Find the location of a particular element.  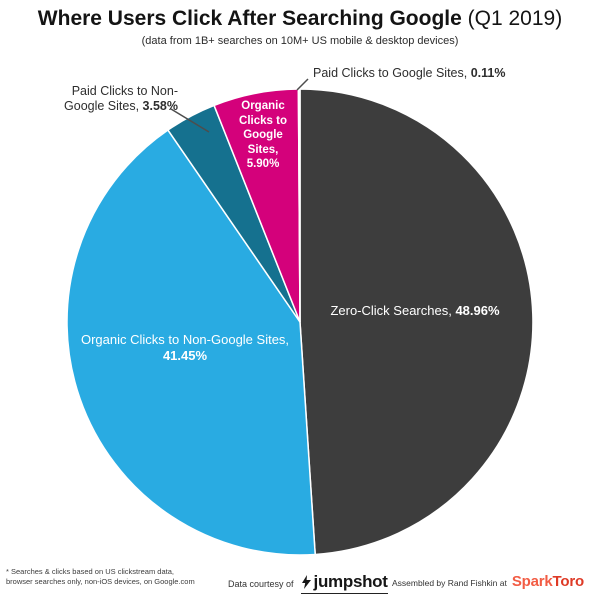

label-organic-non-google-pct: 41.45% is located at coordinates (185, 355).